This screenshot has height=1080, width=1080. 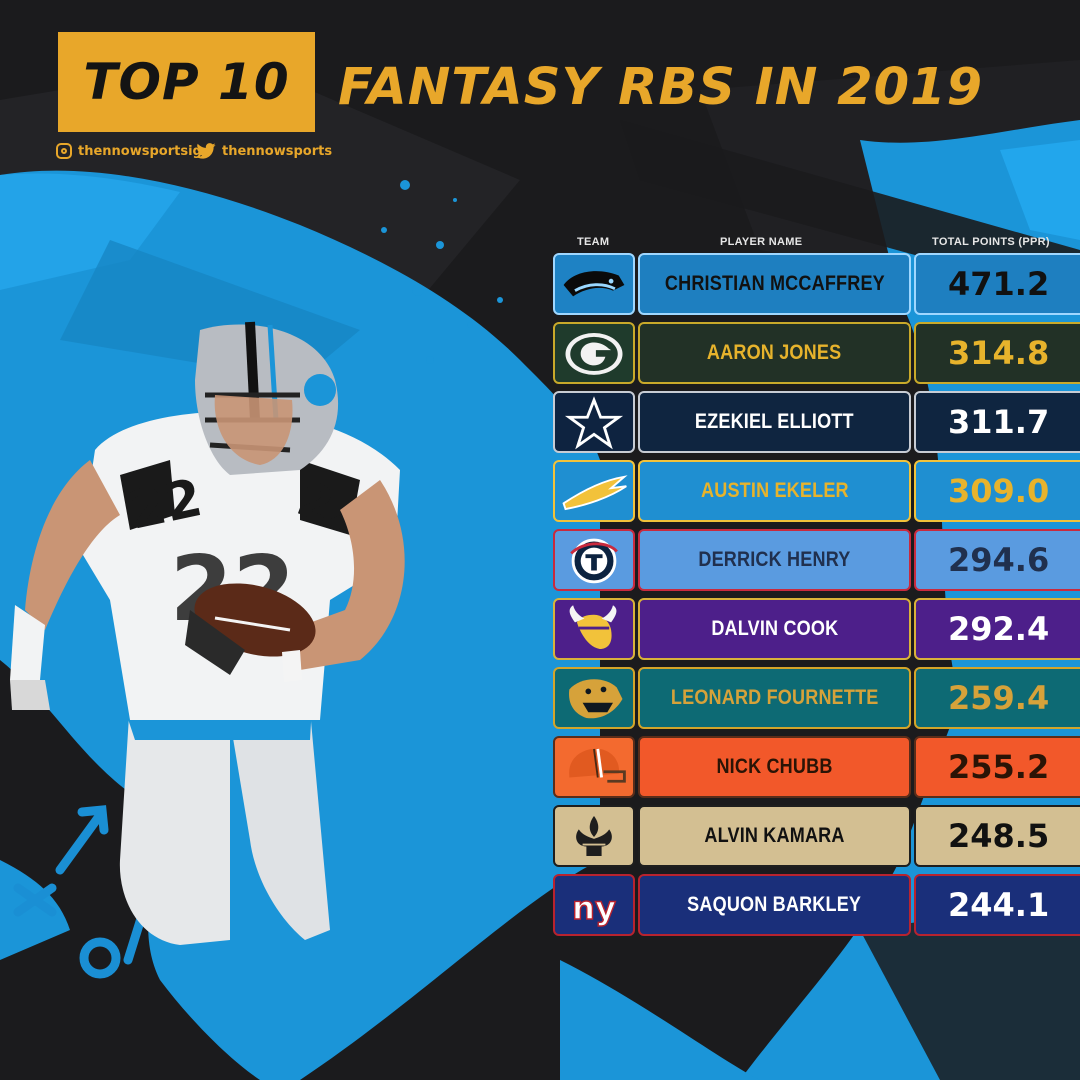 I want to click on title-highlight-box: TOP 10, so click(x=186, y=82).